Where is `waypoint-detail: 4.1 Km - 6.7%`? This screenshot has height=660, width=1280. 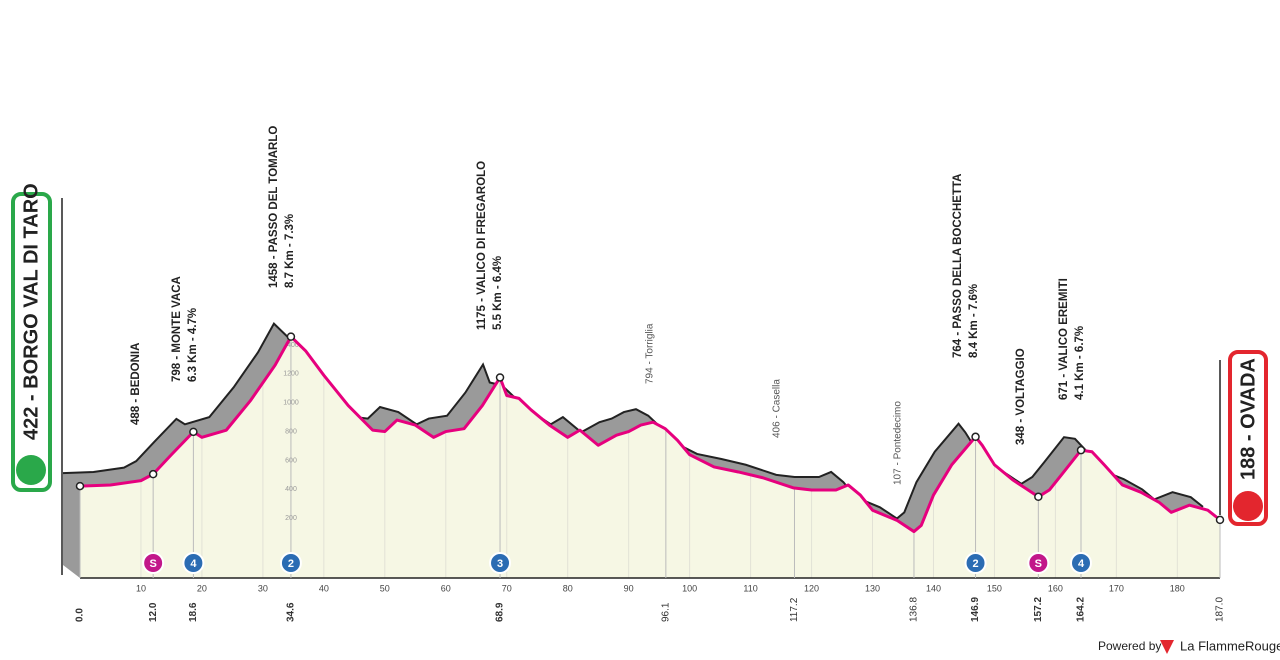
waypoint-detail: 4.1 Km - 6.7% is located at coordinates (1080, 363).